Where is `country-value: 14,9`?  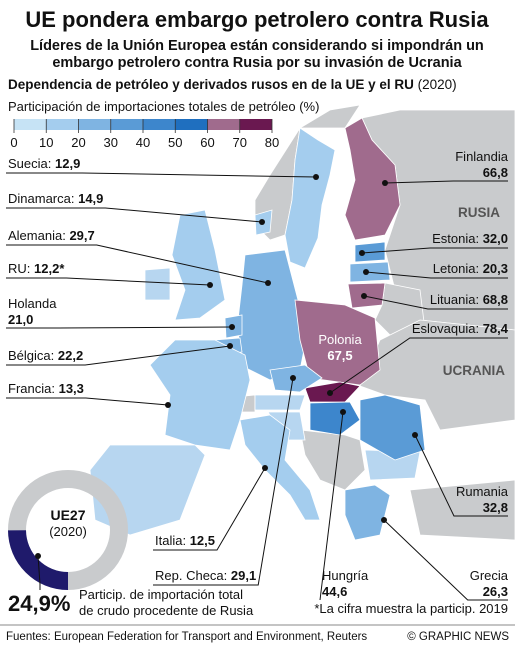 country-value: 14,9 is located at coordinates (90, 198).